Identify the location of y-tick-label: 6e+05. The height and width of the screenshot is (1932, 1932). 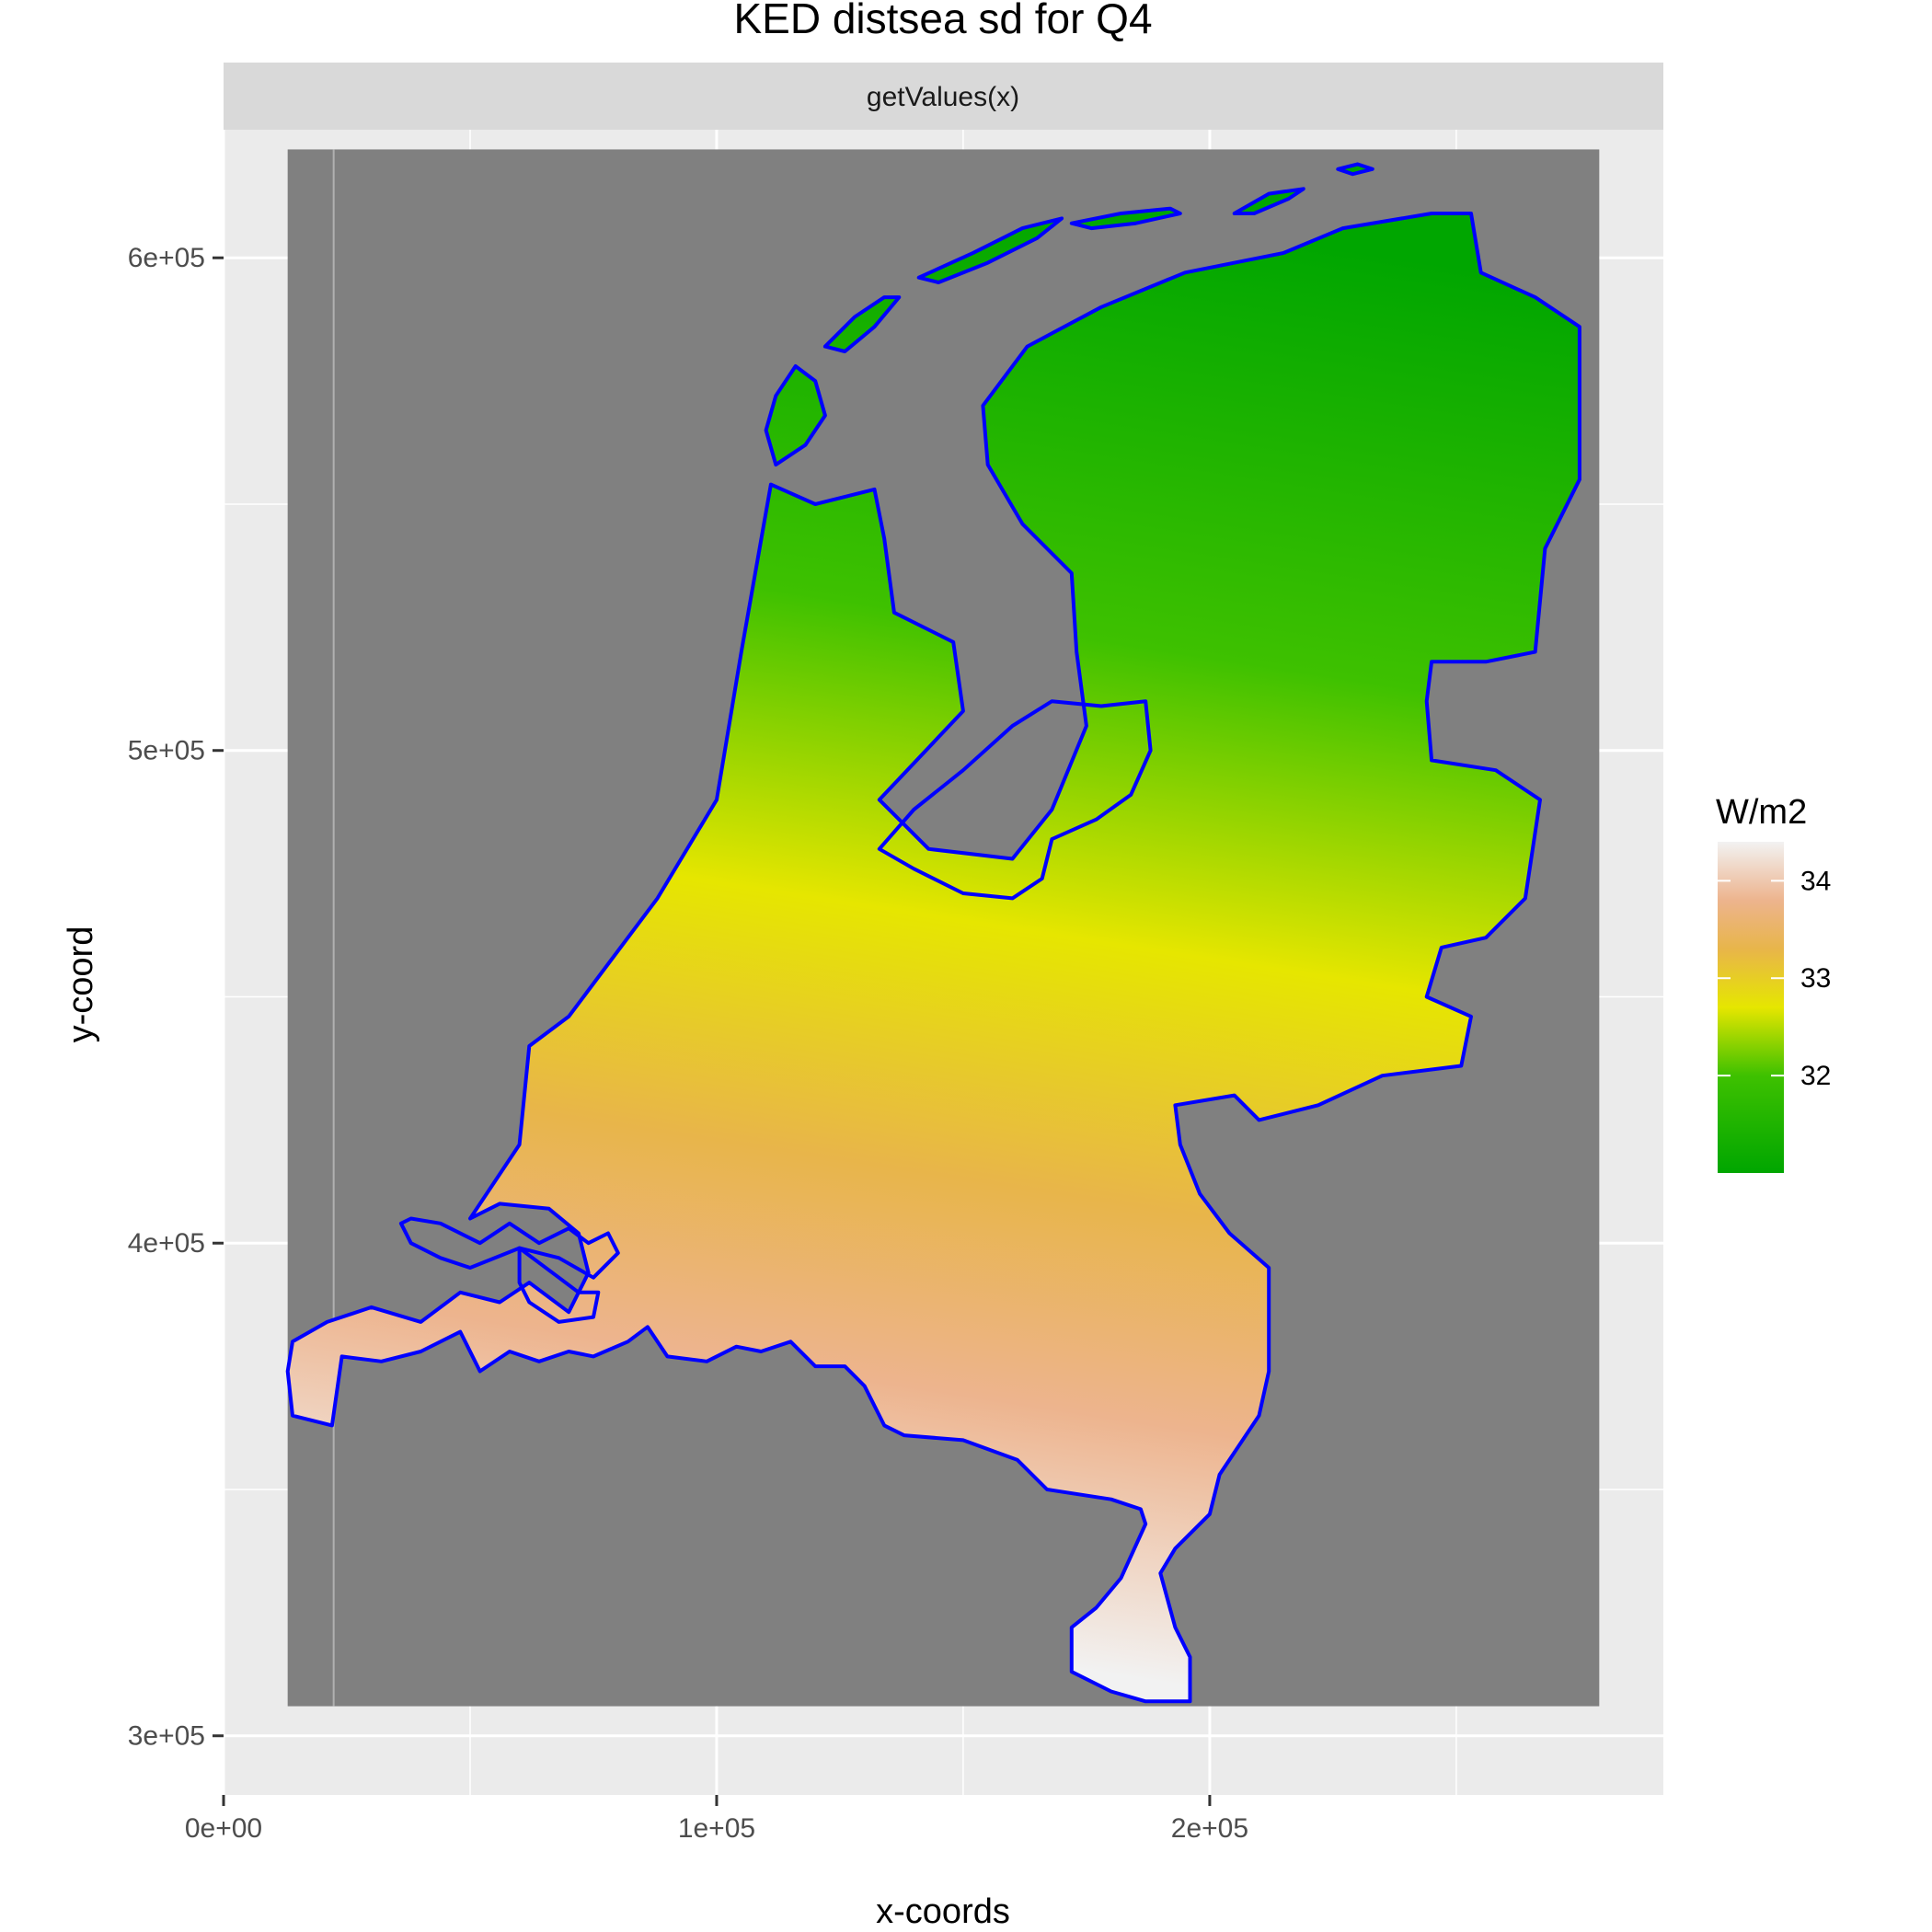
(166, 258).